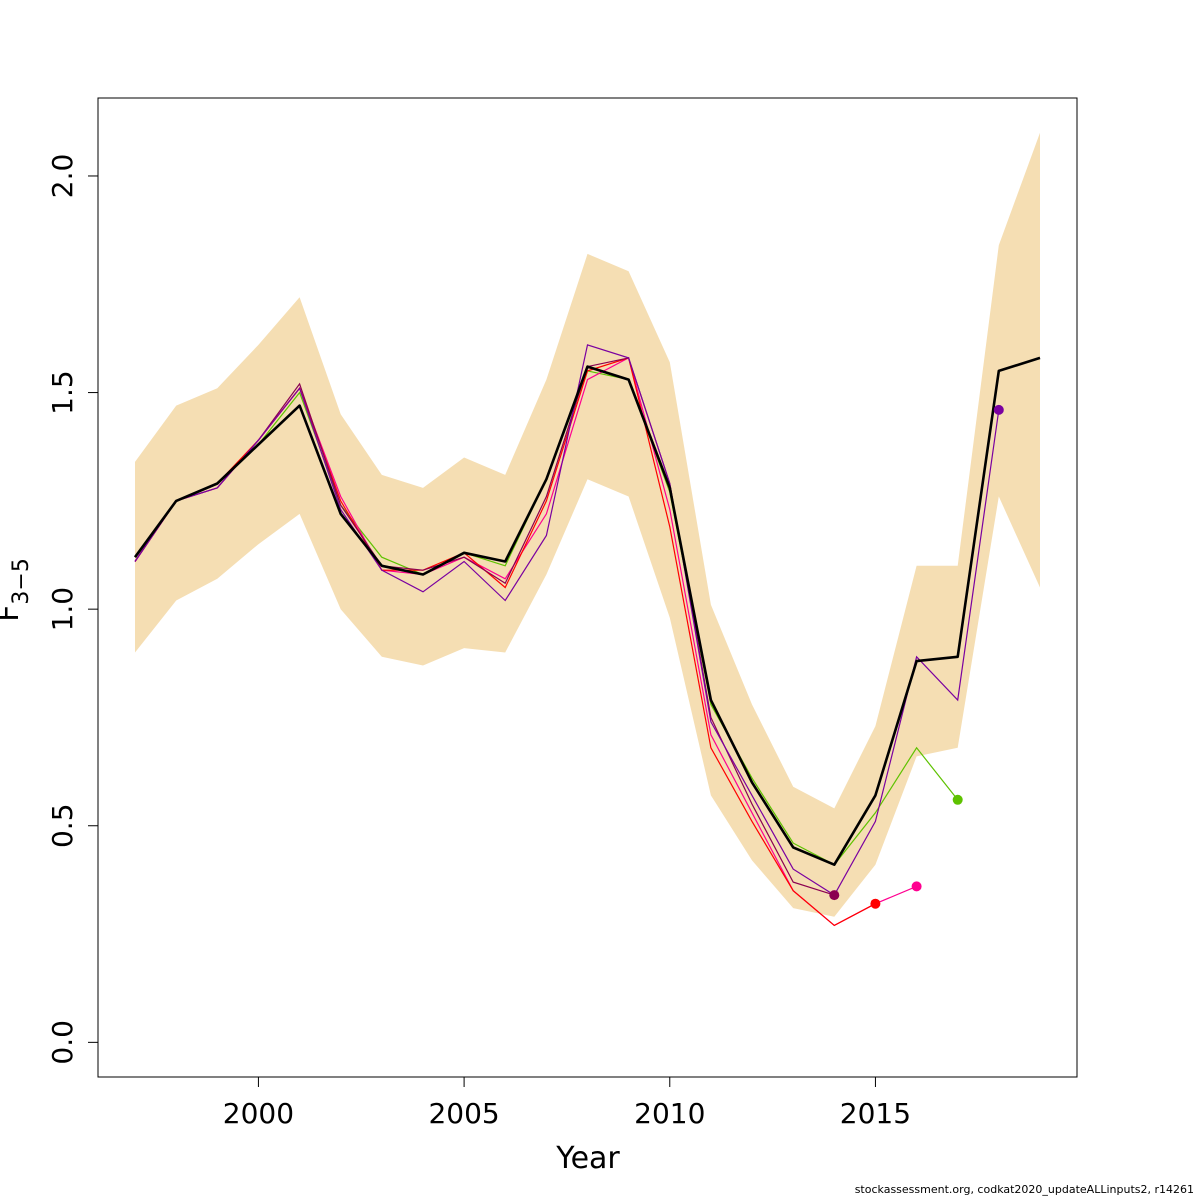  Describe the element at coordinates (463, 1113) in the screenshot. I see `x-tick-label: 2005` at that location.